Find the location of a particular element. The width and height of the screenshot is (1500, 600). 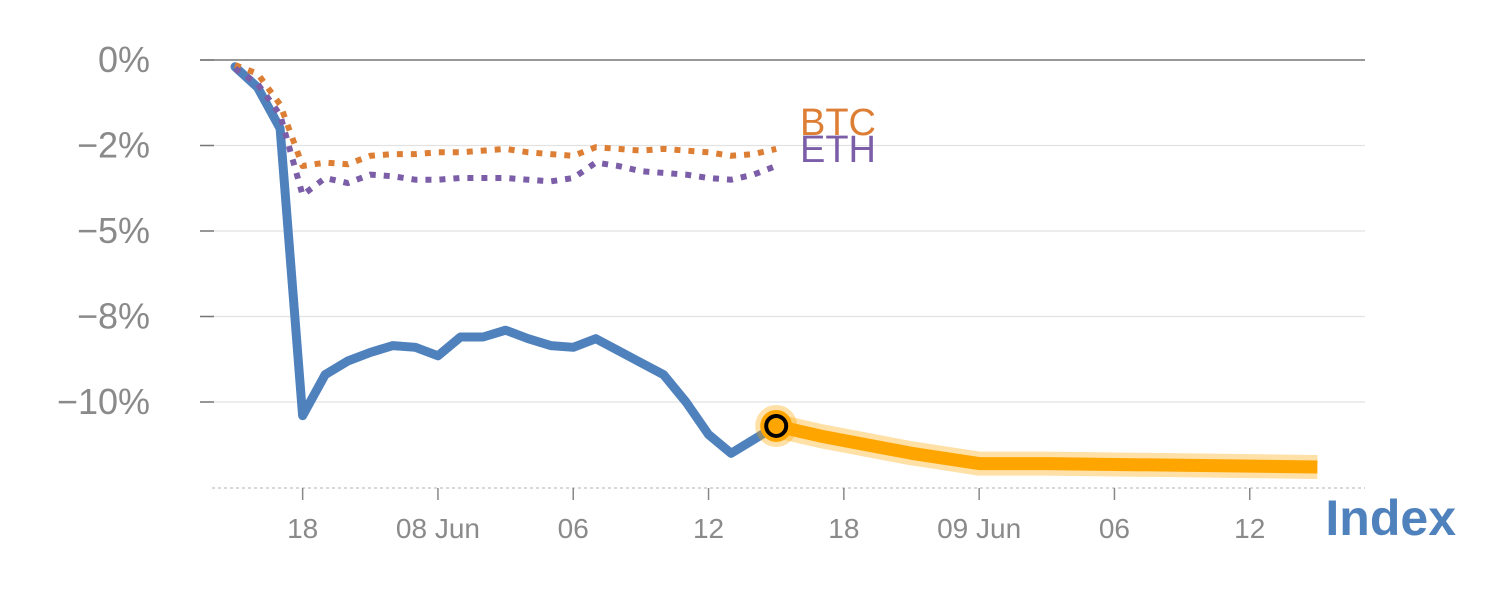

series-labels: BTC ETH is located at coordinates (838, 136).